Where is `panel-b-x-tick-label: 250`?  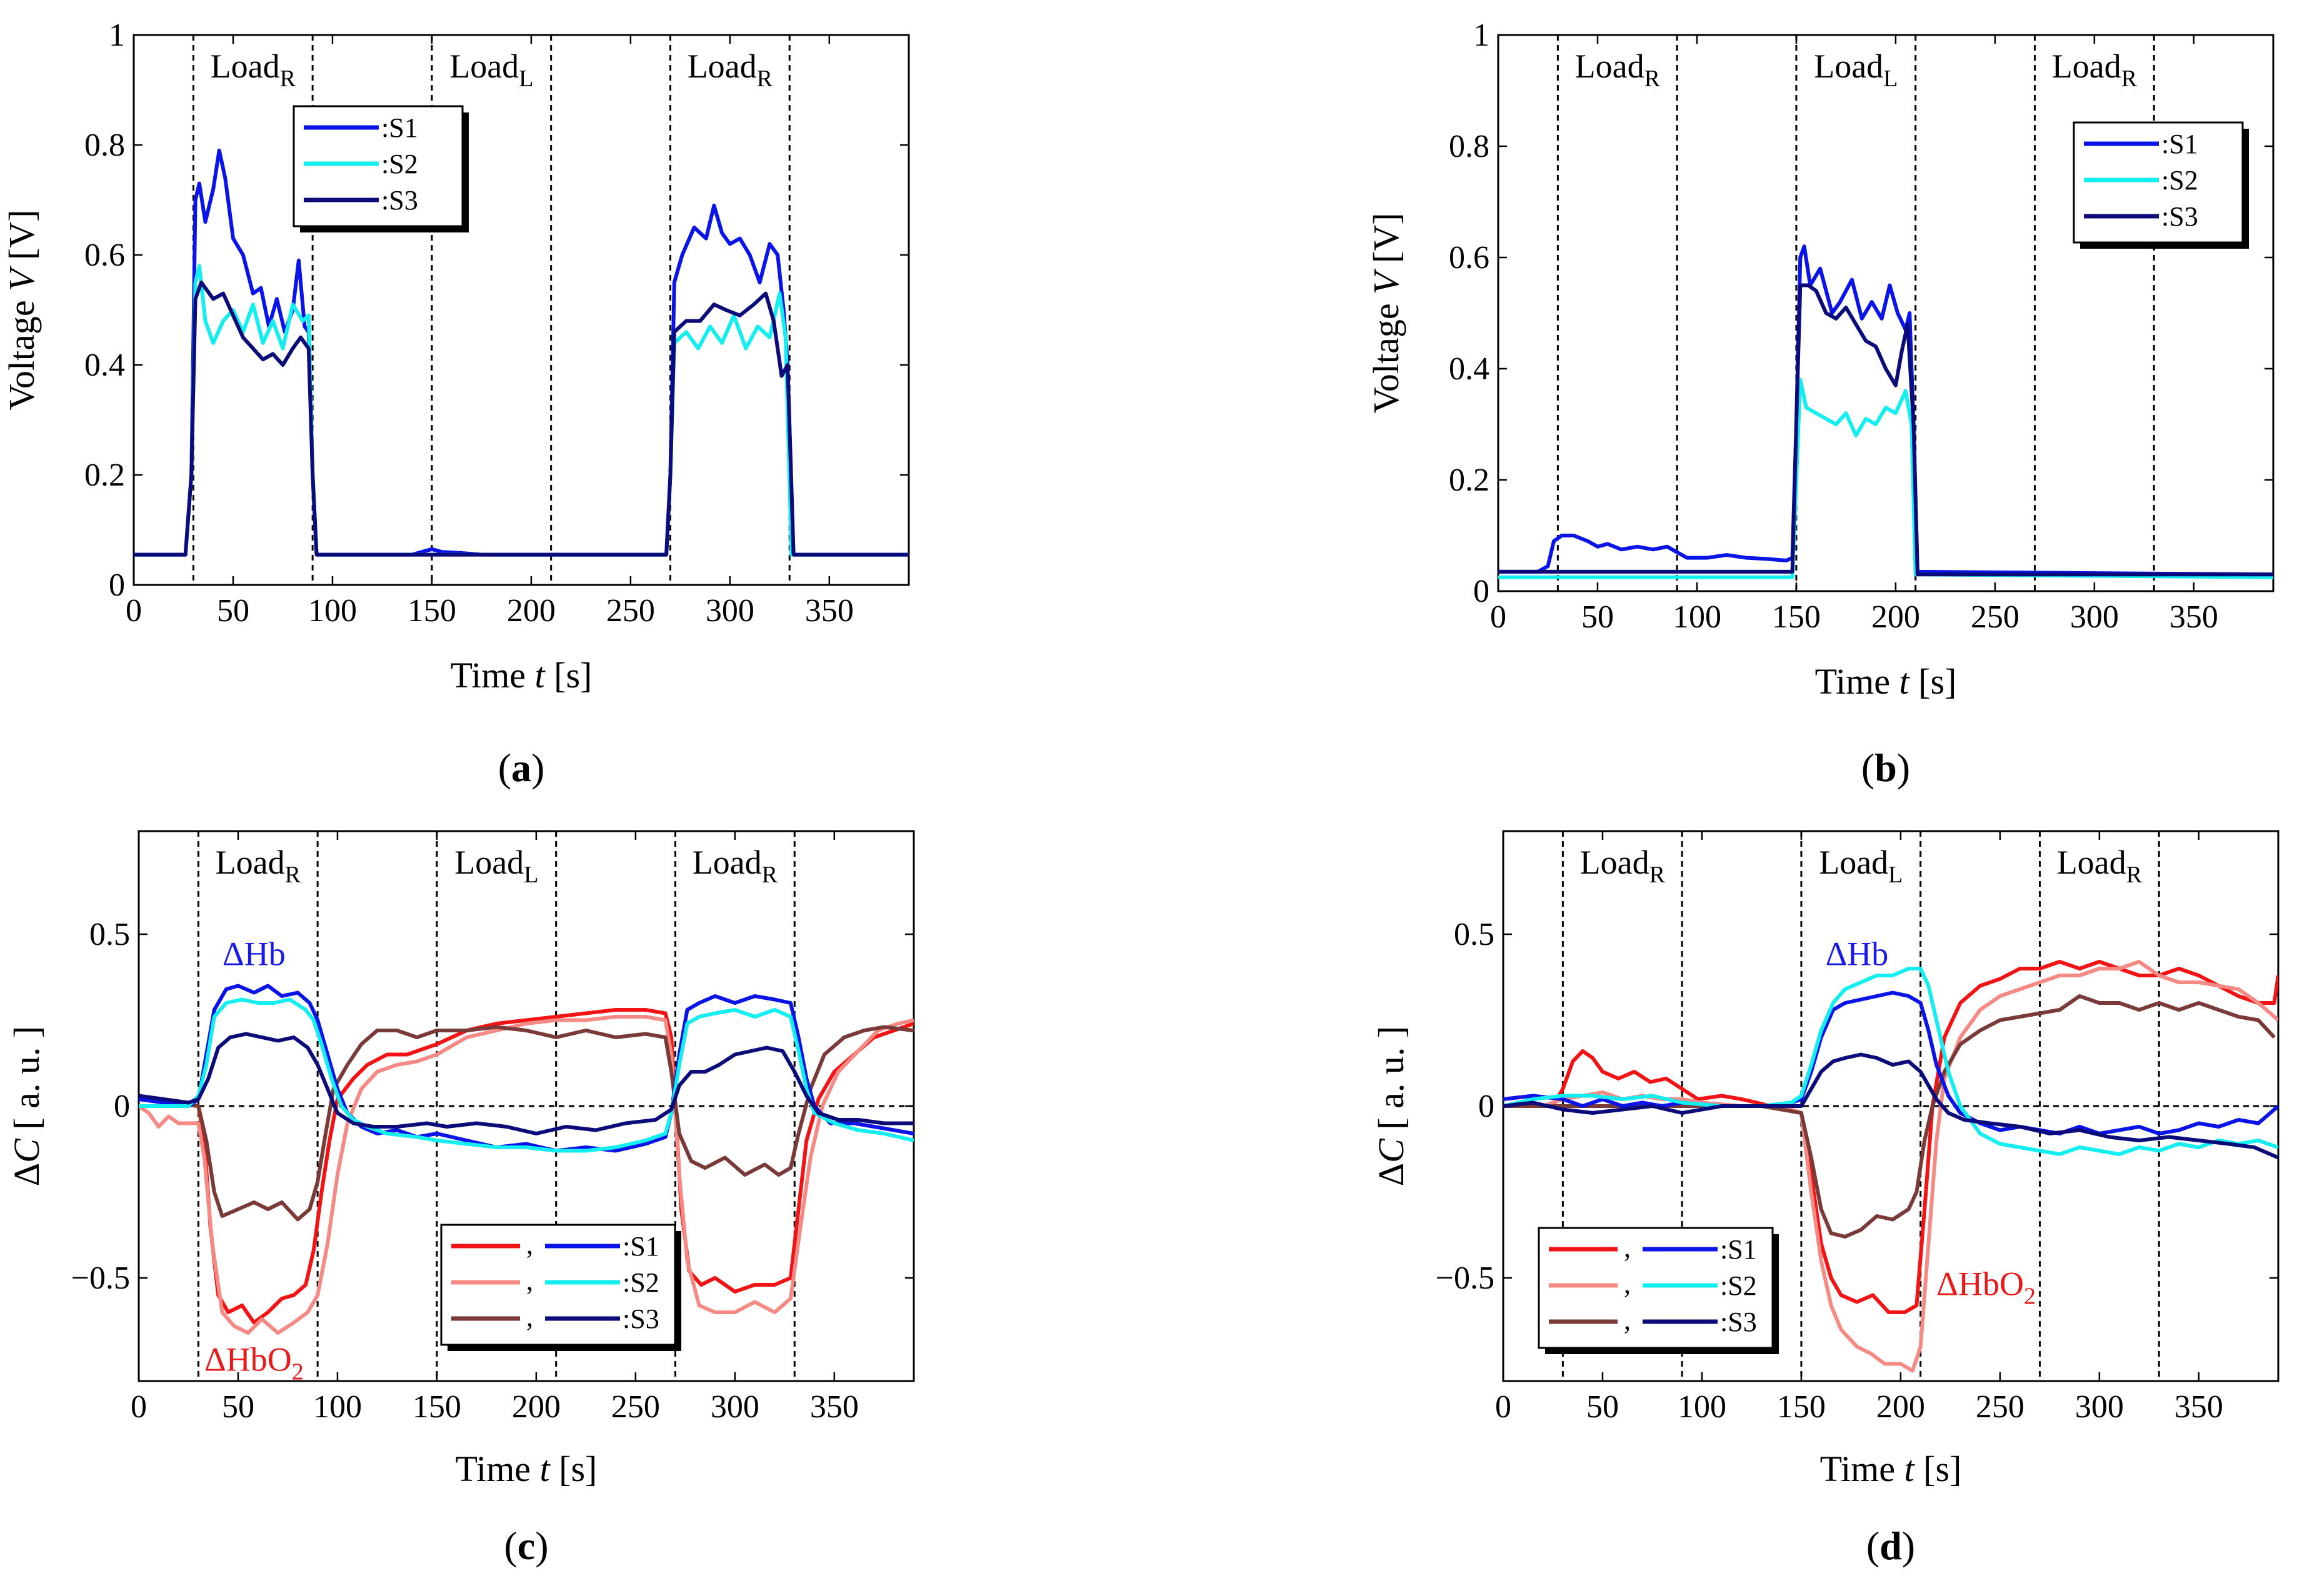 panel-b-x-tick-label: 250 is located at coordinates (1995, 617).